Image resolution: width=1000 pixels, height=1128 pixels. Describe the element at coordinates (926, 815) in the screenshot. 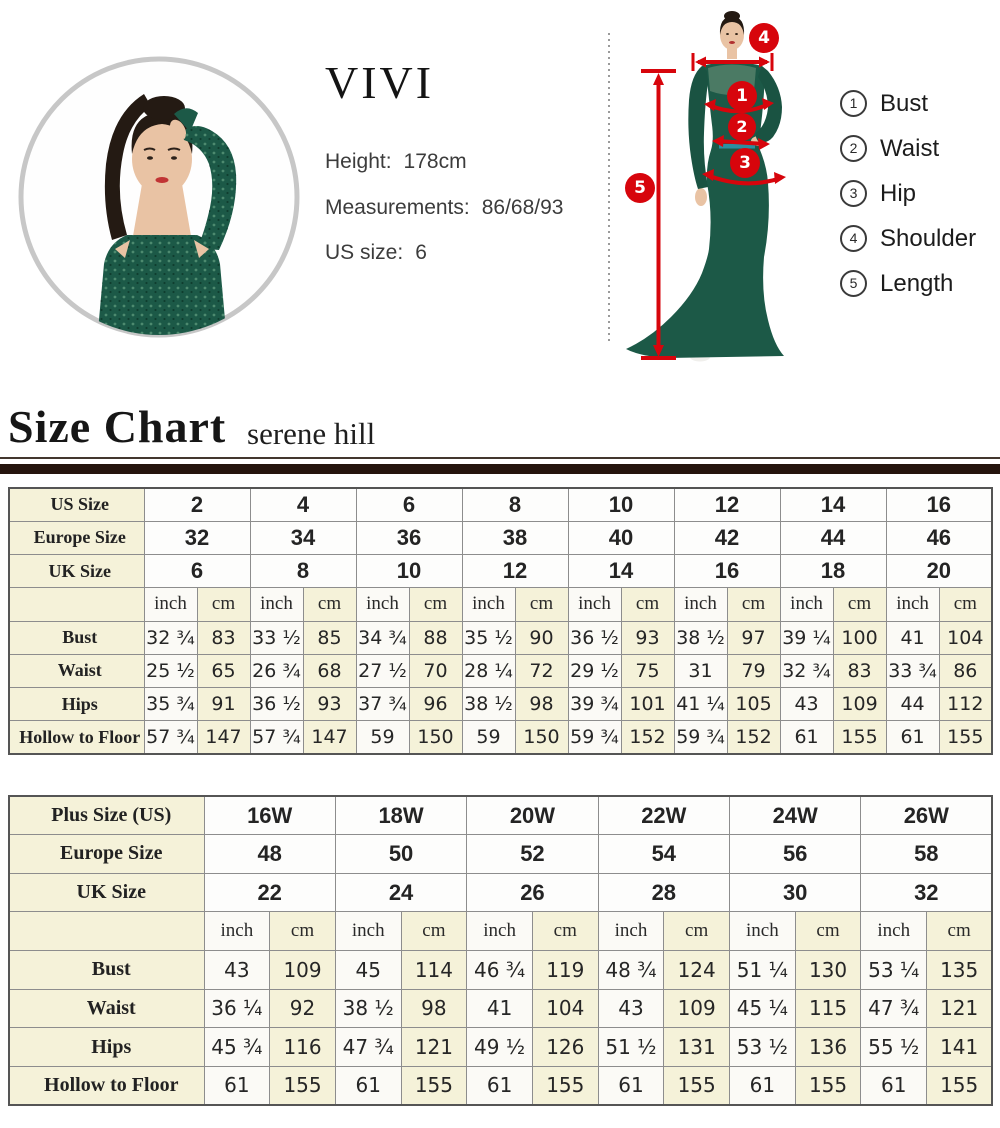

I see `size-value: 26W` at that location.